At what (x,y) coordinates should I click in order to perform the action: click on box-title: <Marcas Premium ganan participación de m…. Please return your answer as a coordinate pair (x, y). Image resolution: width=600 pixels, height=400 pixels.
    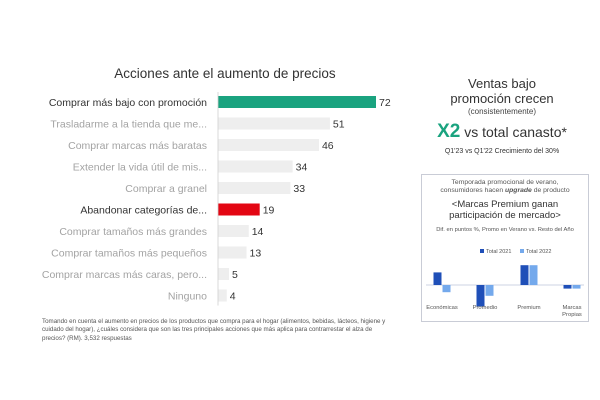
    Looking at the image, I should click on (505, 210).